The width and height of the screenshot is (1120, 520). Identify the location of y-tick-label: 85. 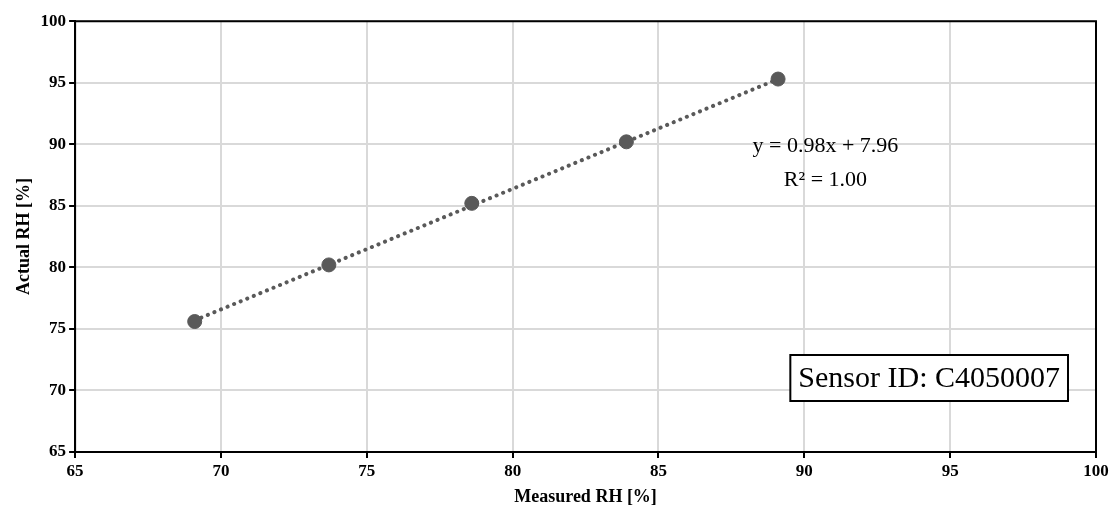
(58, 205).